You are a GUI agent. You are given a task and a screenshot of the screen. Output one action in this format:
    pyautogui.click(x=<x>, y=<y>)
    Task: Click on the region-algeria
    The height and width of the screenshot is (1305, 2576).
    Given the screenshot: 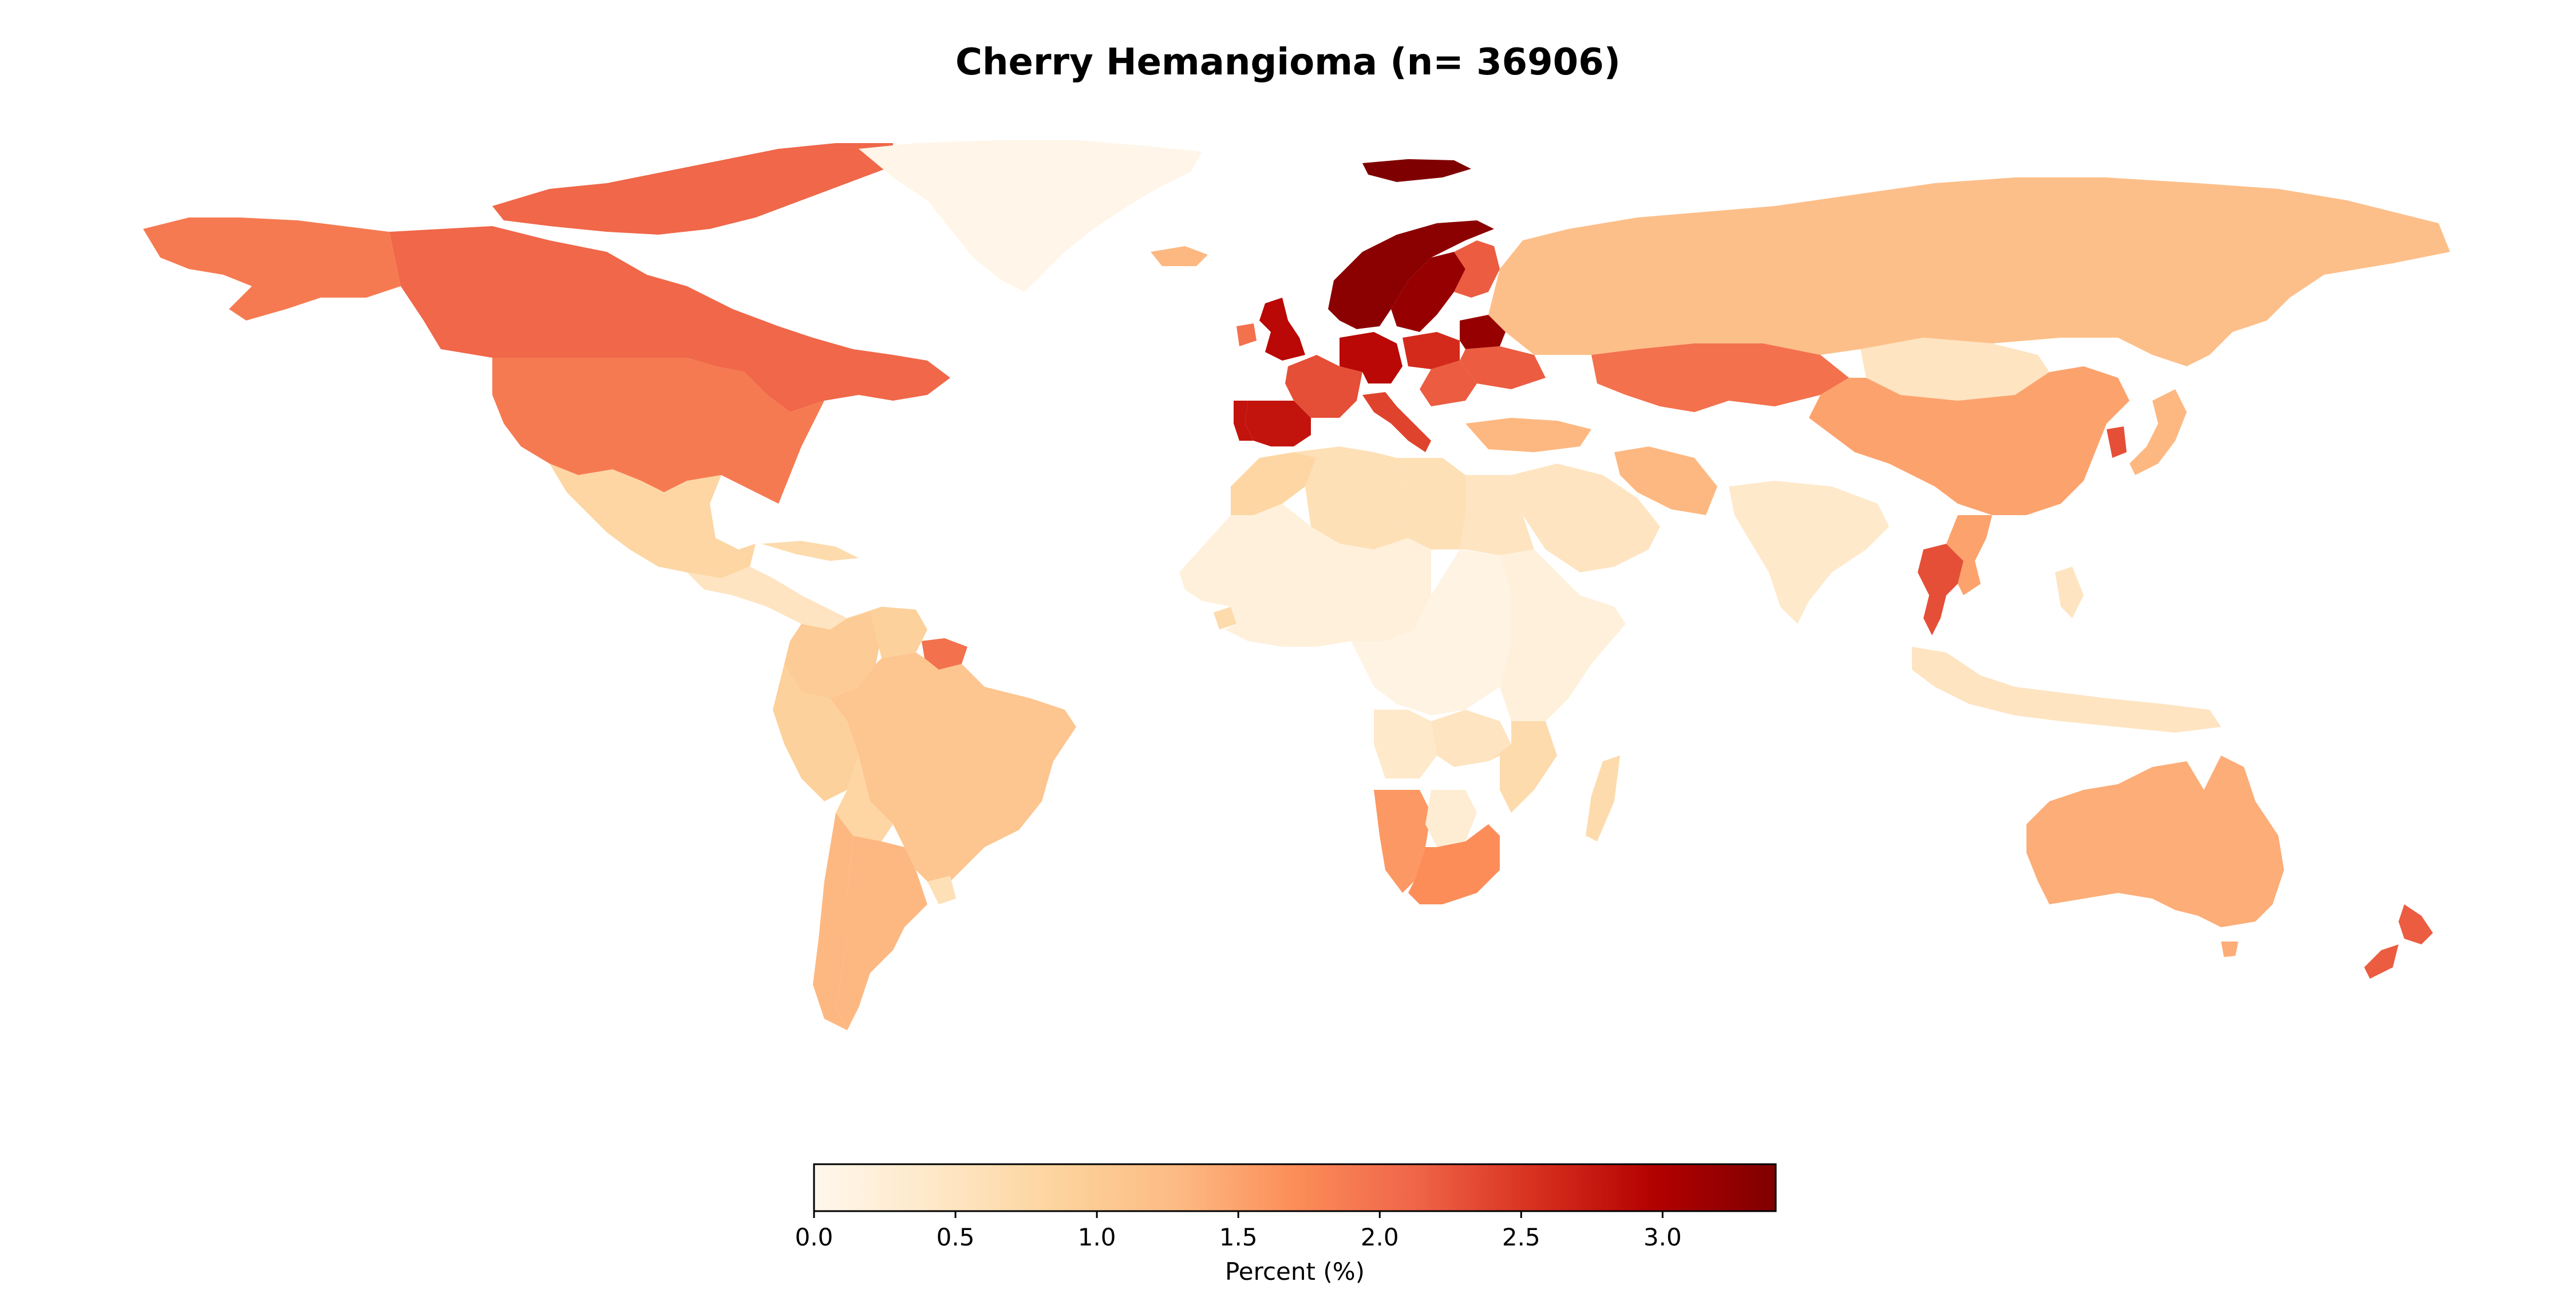 What is the action you would take?
    pyautogui.click(x=1351, y=497)
    